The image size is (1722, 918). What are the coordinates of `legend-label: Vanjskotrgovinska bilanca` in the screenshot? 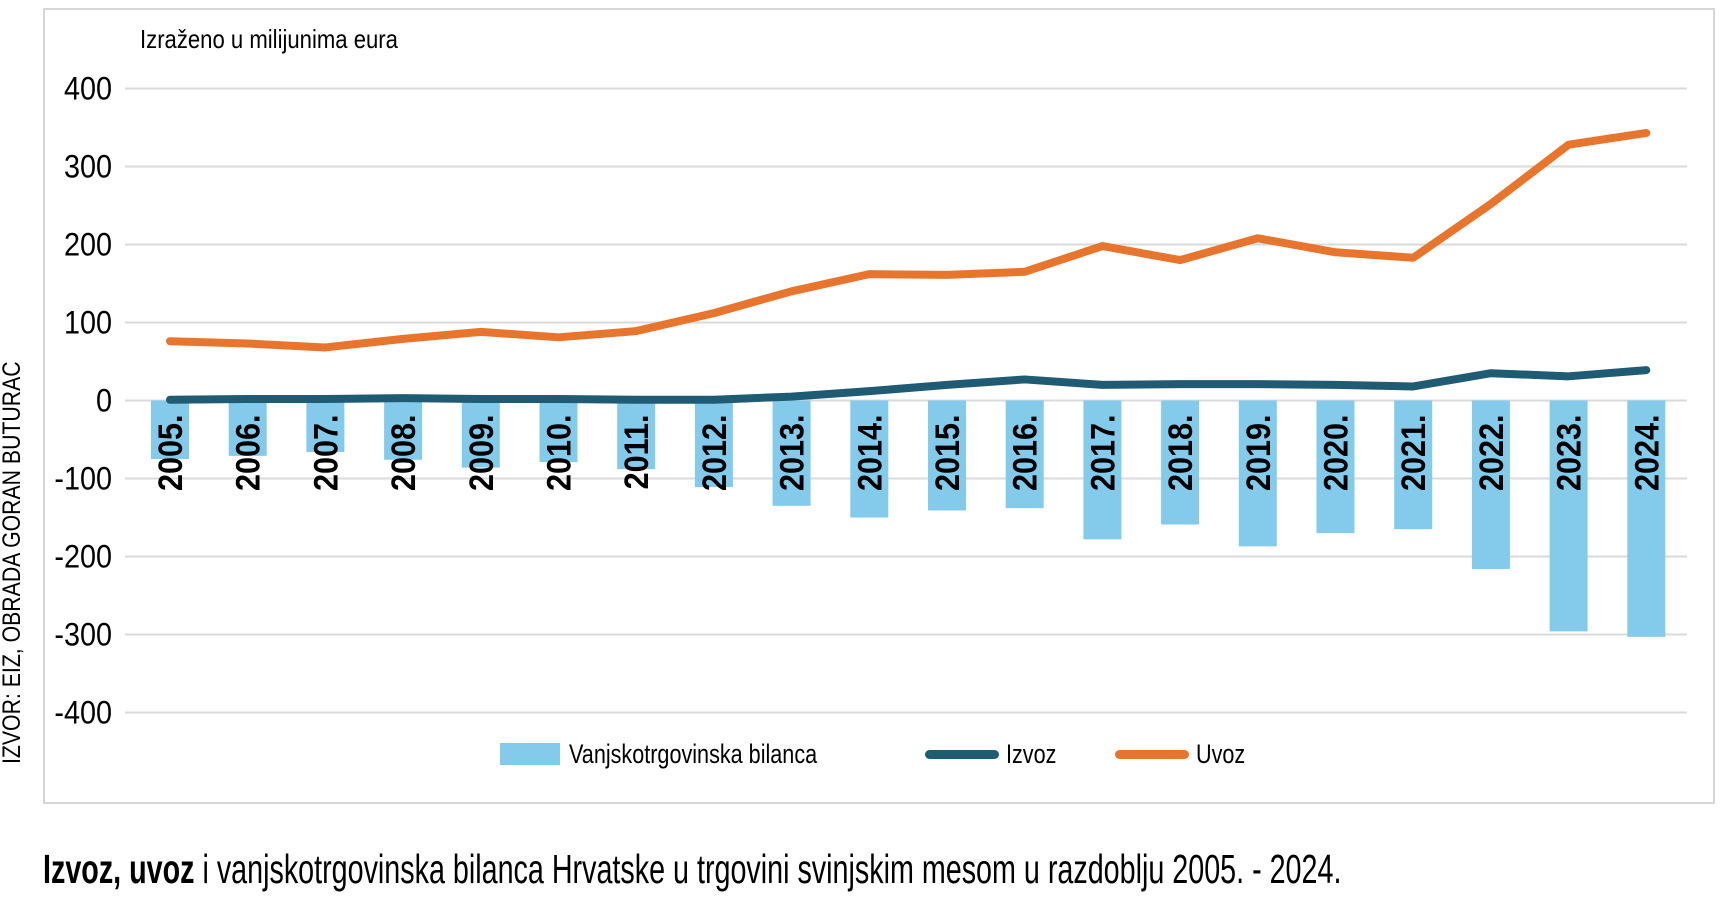 It's located at (693, 753).